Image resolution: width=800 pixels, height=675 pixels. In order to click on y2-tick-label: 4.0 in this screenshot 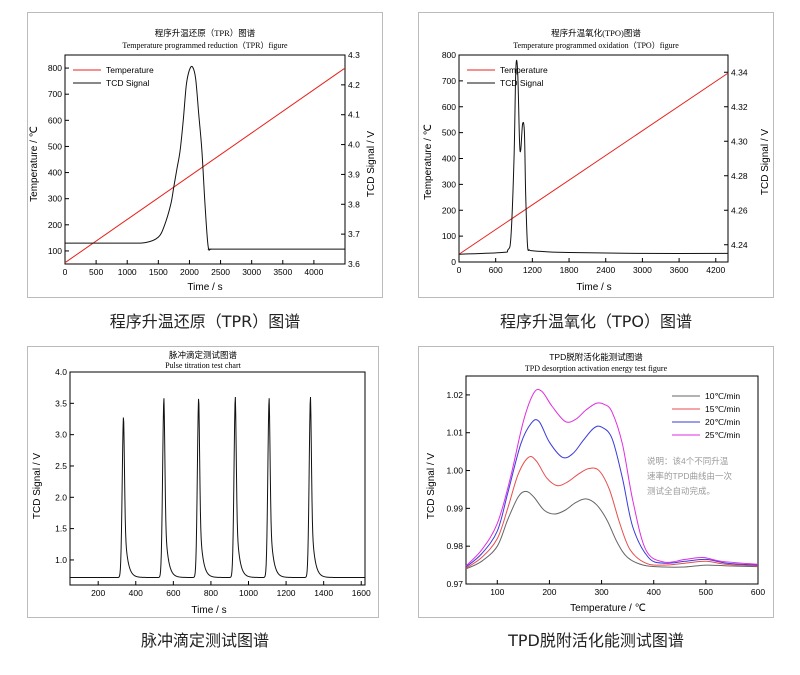, I will do `click(354, 145)`.